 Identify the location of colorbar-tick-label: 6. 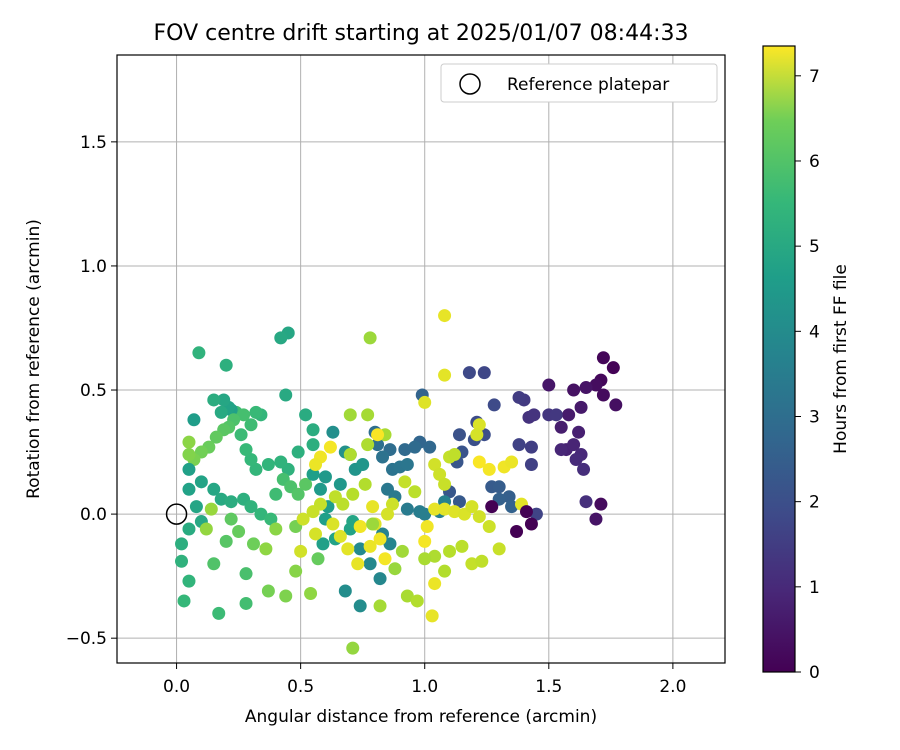
(814, 162).